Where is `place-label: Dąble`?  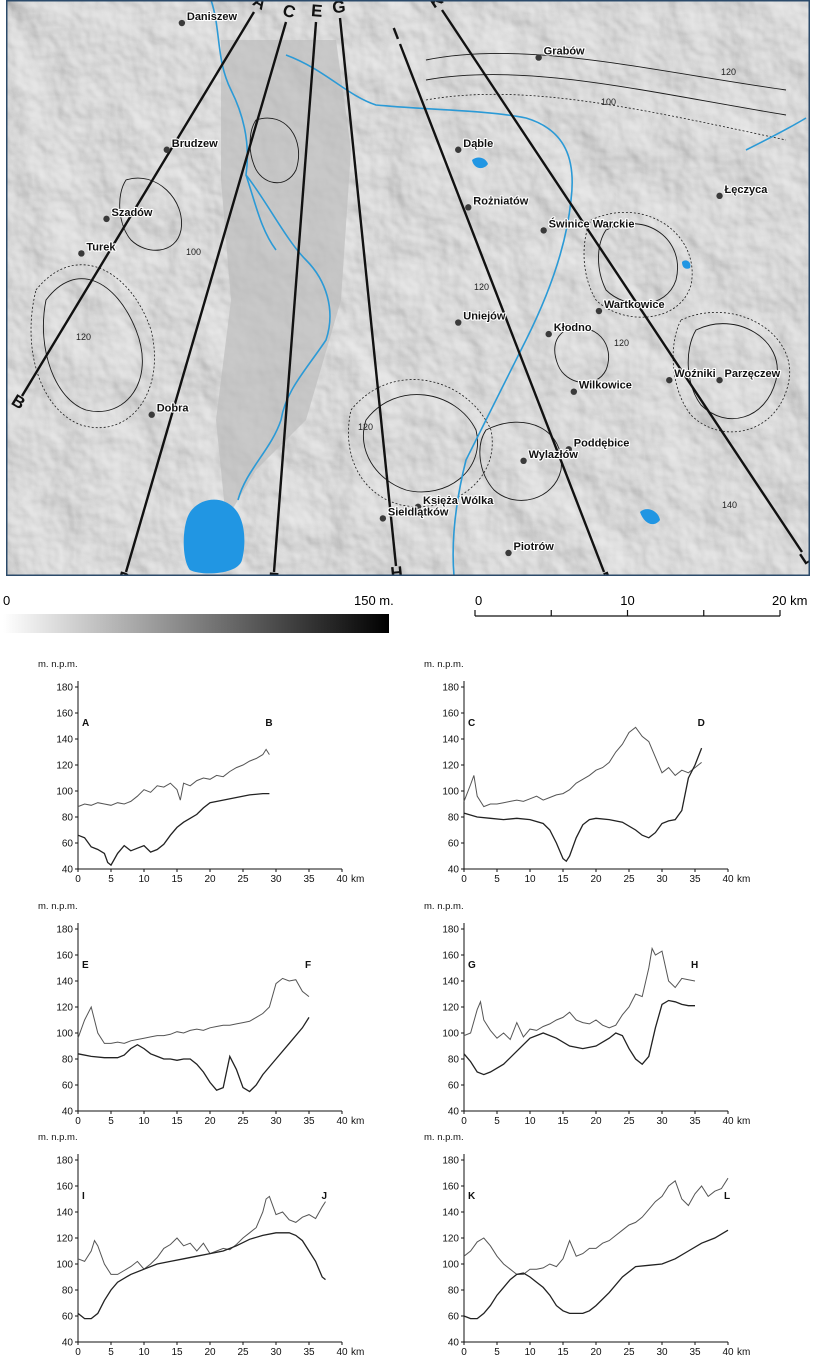
place-label: Dąble is located at coordinates (478, 144).